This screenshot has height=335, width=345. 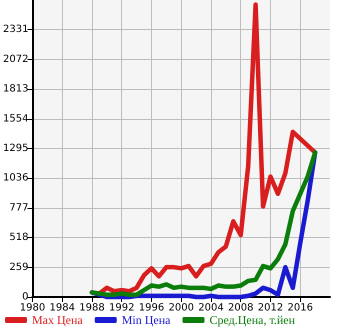 I want to click on x-tick-label: 1984, so click(x=62, y=308).